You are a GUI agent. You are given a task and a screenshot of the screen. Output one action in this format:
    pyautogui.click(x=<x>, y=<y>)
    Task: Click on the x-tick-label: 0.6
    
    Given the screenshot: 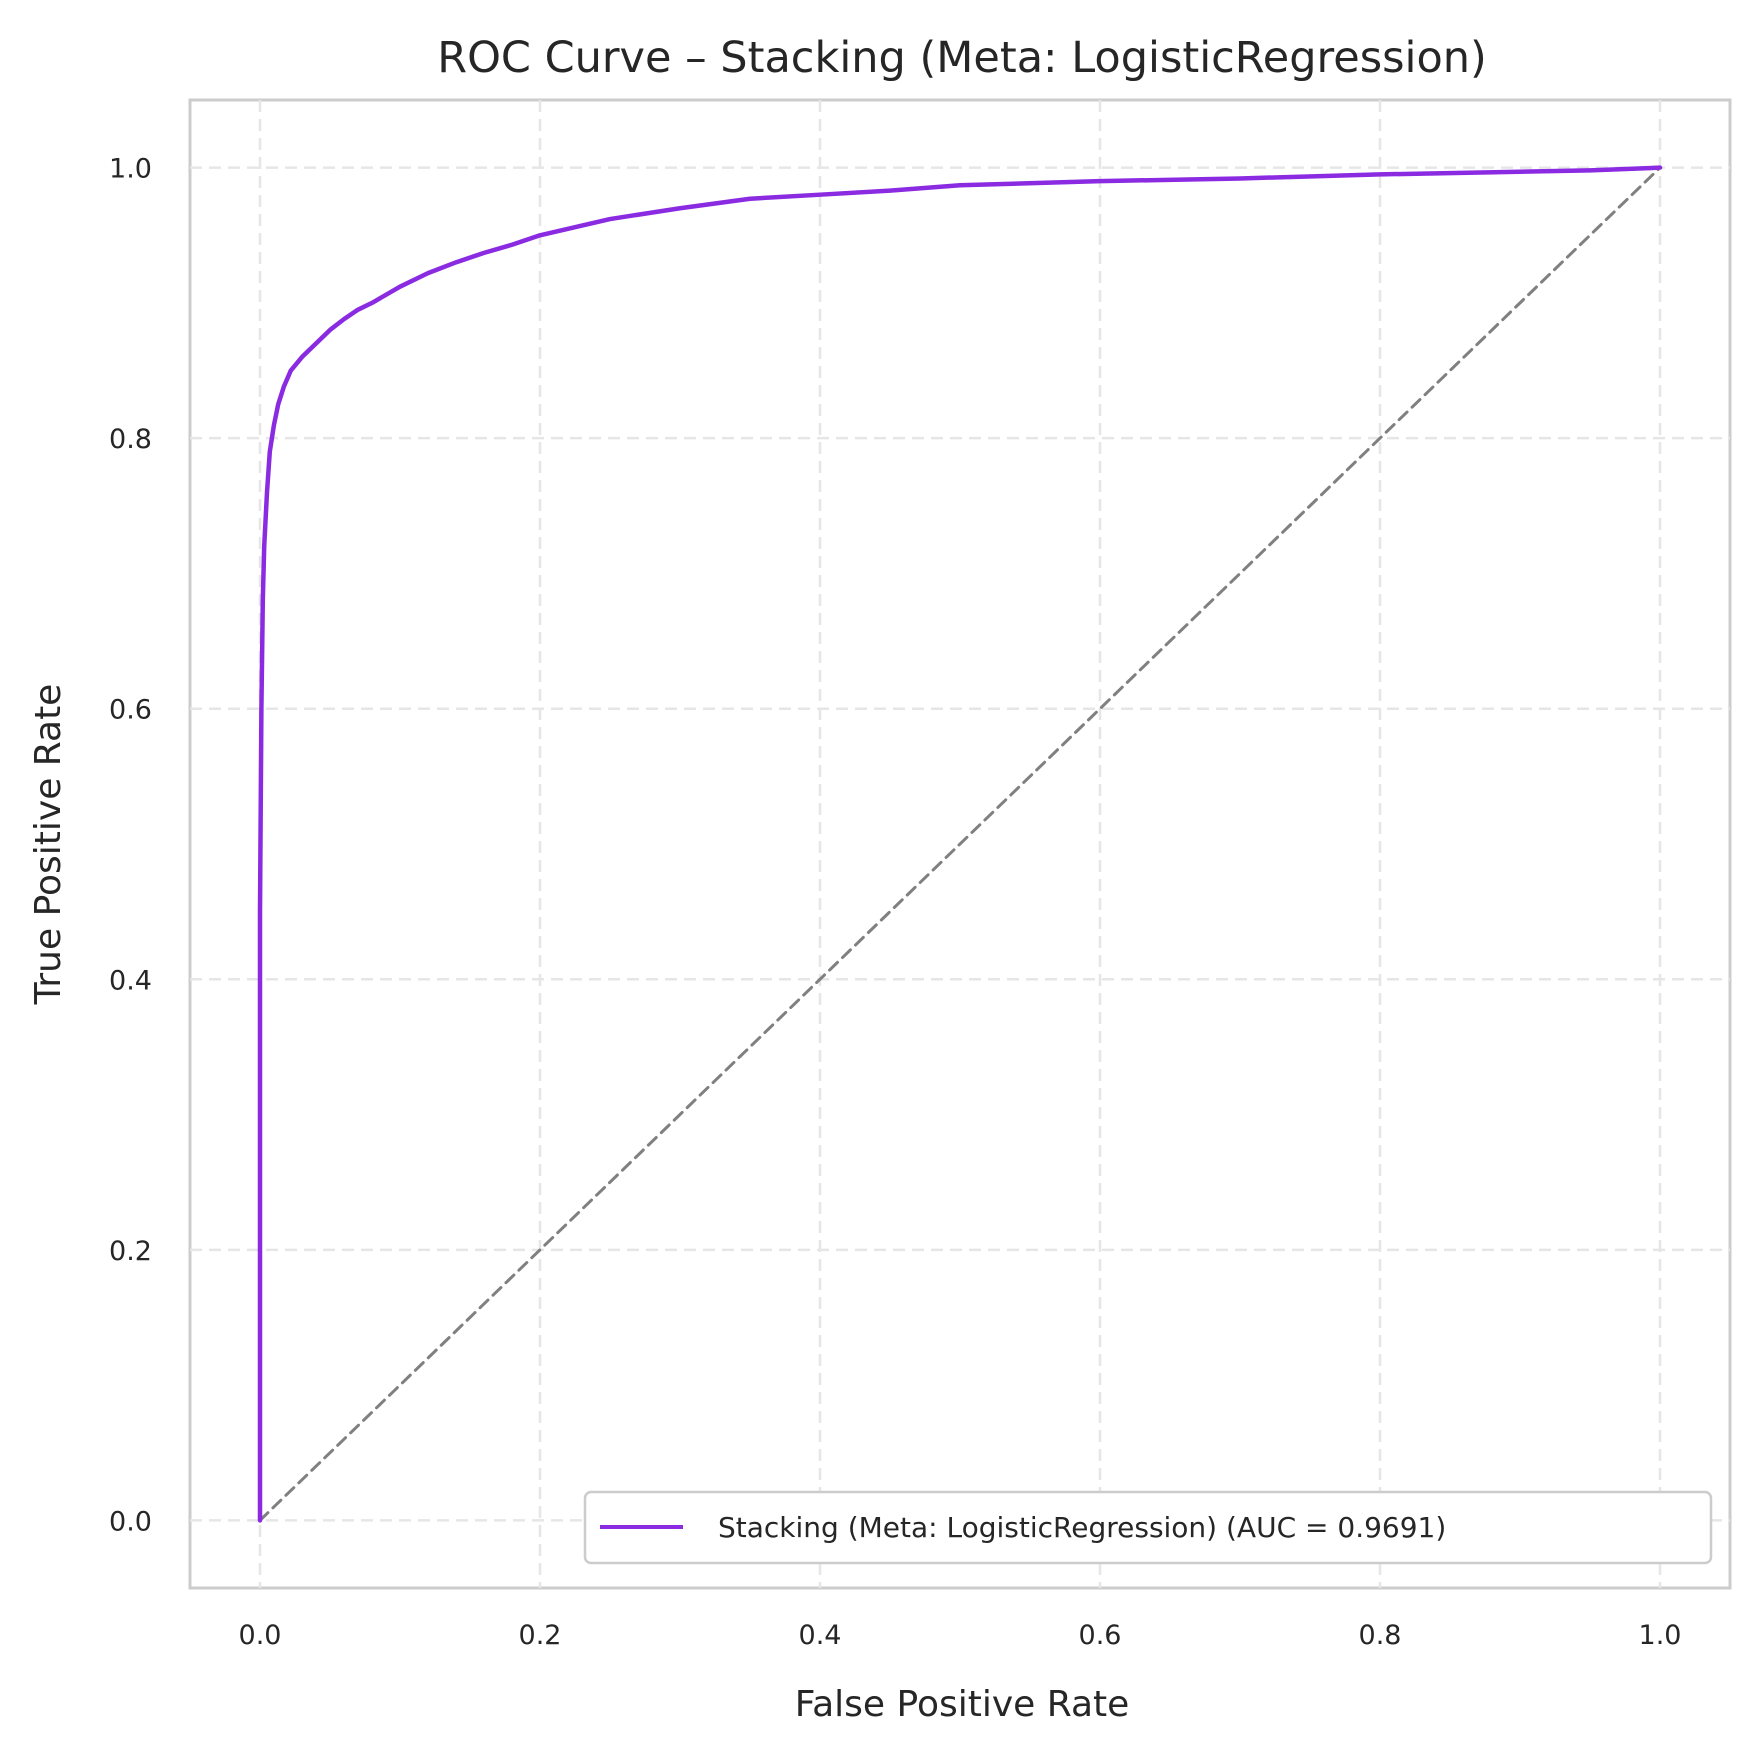 What is the action you would take?
    pyautogui.click(x=1100, y=1635)
    